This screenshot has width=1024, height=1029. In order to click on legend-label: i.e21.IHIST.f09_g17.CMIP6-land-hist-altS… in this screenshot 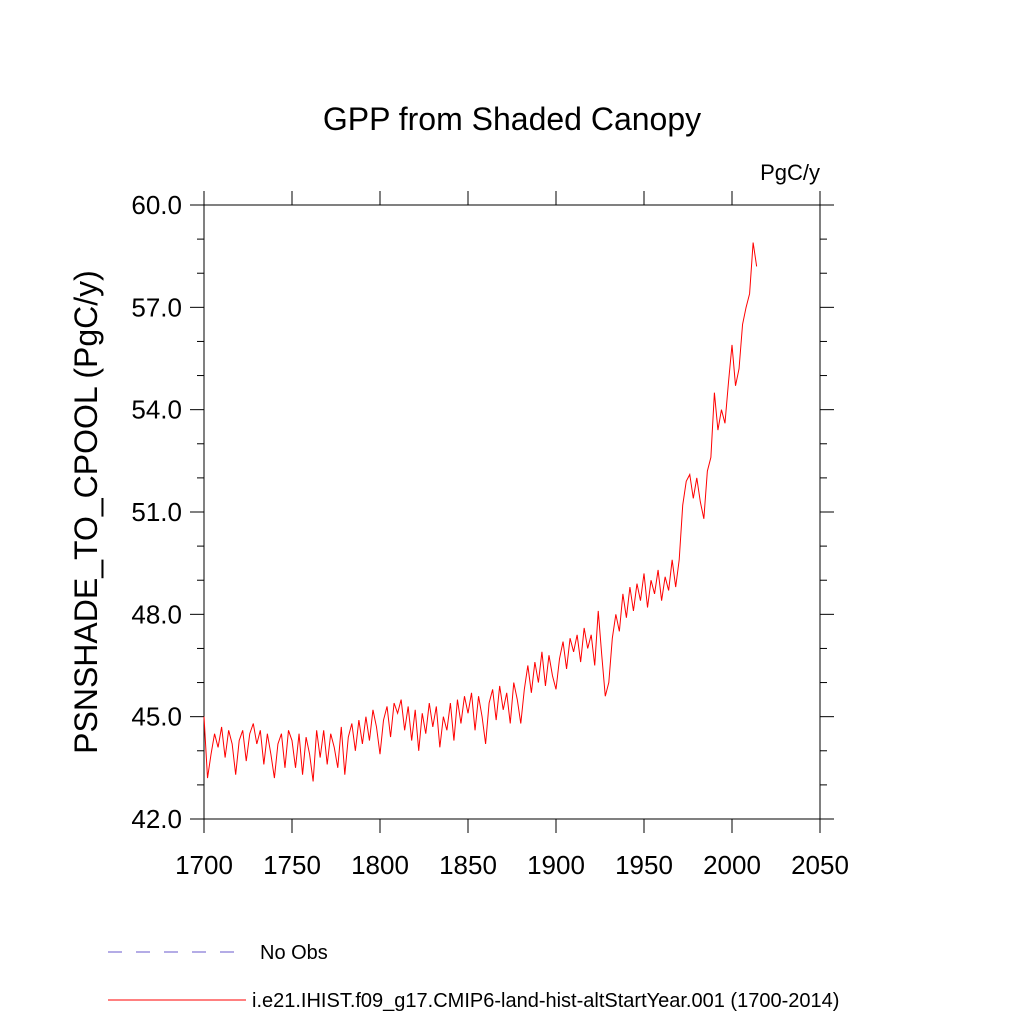, I will do `click(545, 1001)`.